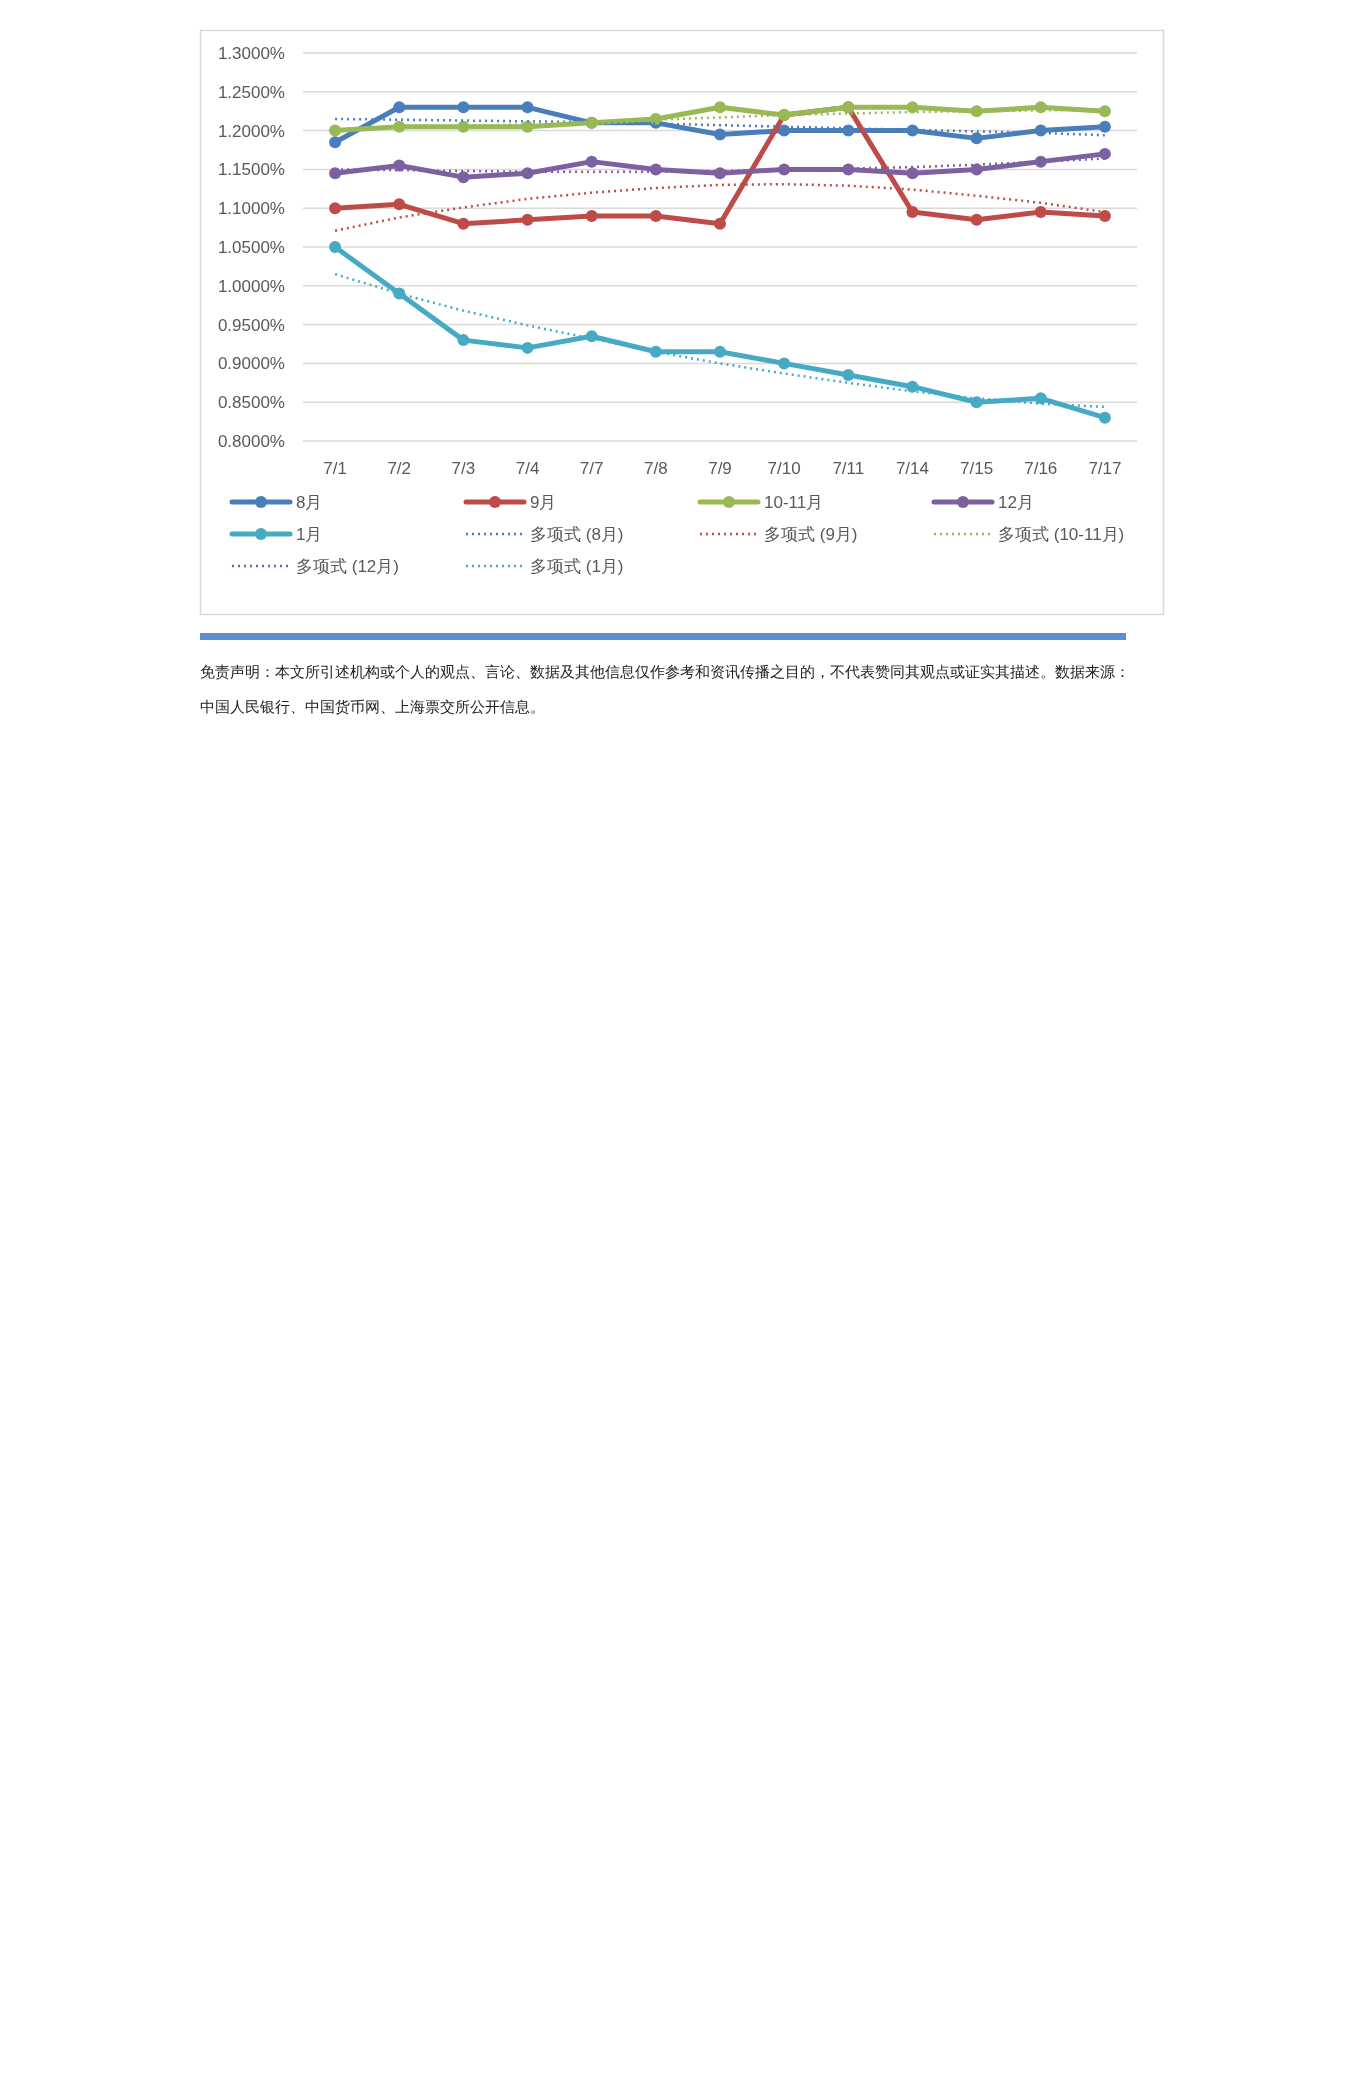 Image resolution: width=1360 pixels, height=2080 pixels. What do you see at coordinates (543, 502) in the screenshot?
I see `legend-label: 9月` at bounding box center [543, 502].